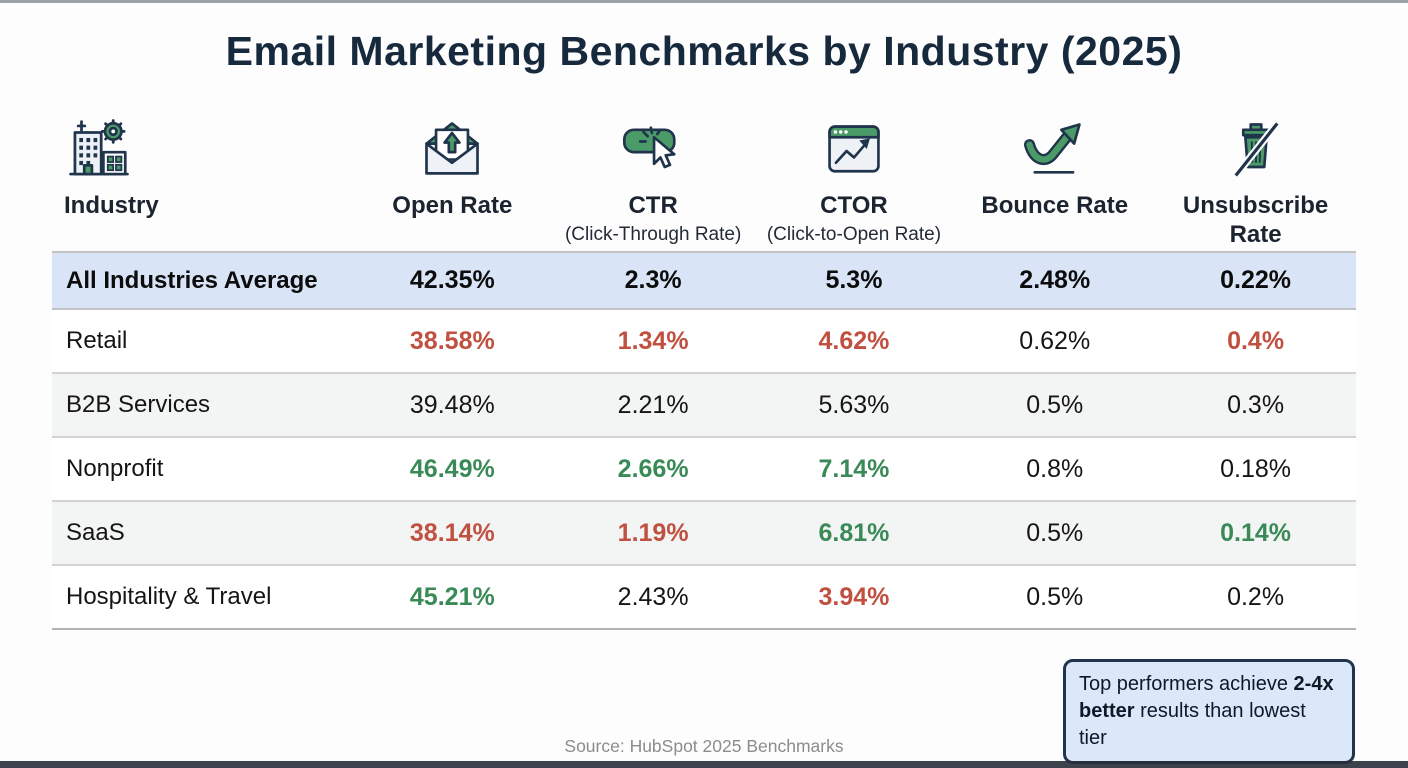 The image size is (1408, 768). What do you see at coordinates (169, 596) in the screenshot?
I see `industry-cell: Hospitality & Travel` at bounding box center [169, 596].